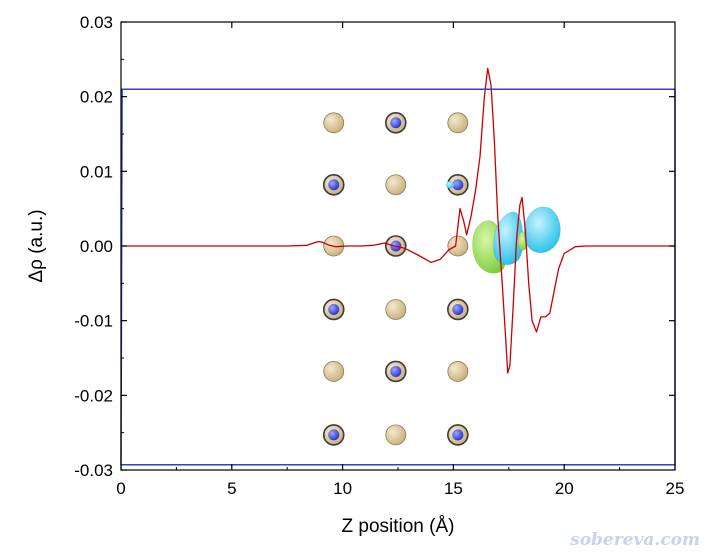 The width and height of the screenshot is (708, 555). I want to click on x-axis-title: Z position (Å), so click(398, 526).